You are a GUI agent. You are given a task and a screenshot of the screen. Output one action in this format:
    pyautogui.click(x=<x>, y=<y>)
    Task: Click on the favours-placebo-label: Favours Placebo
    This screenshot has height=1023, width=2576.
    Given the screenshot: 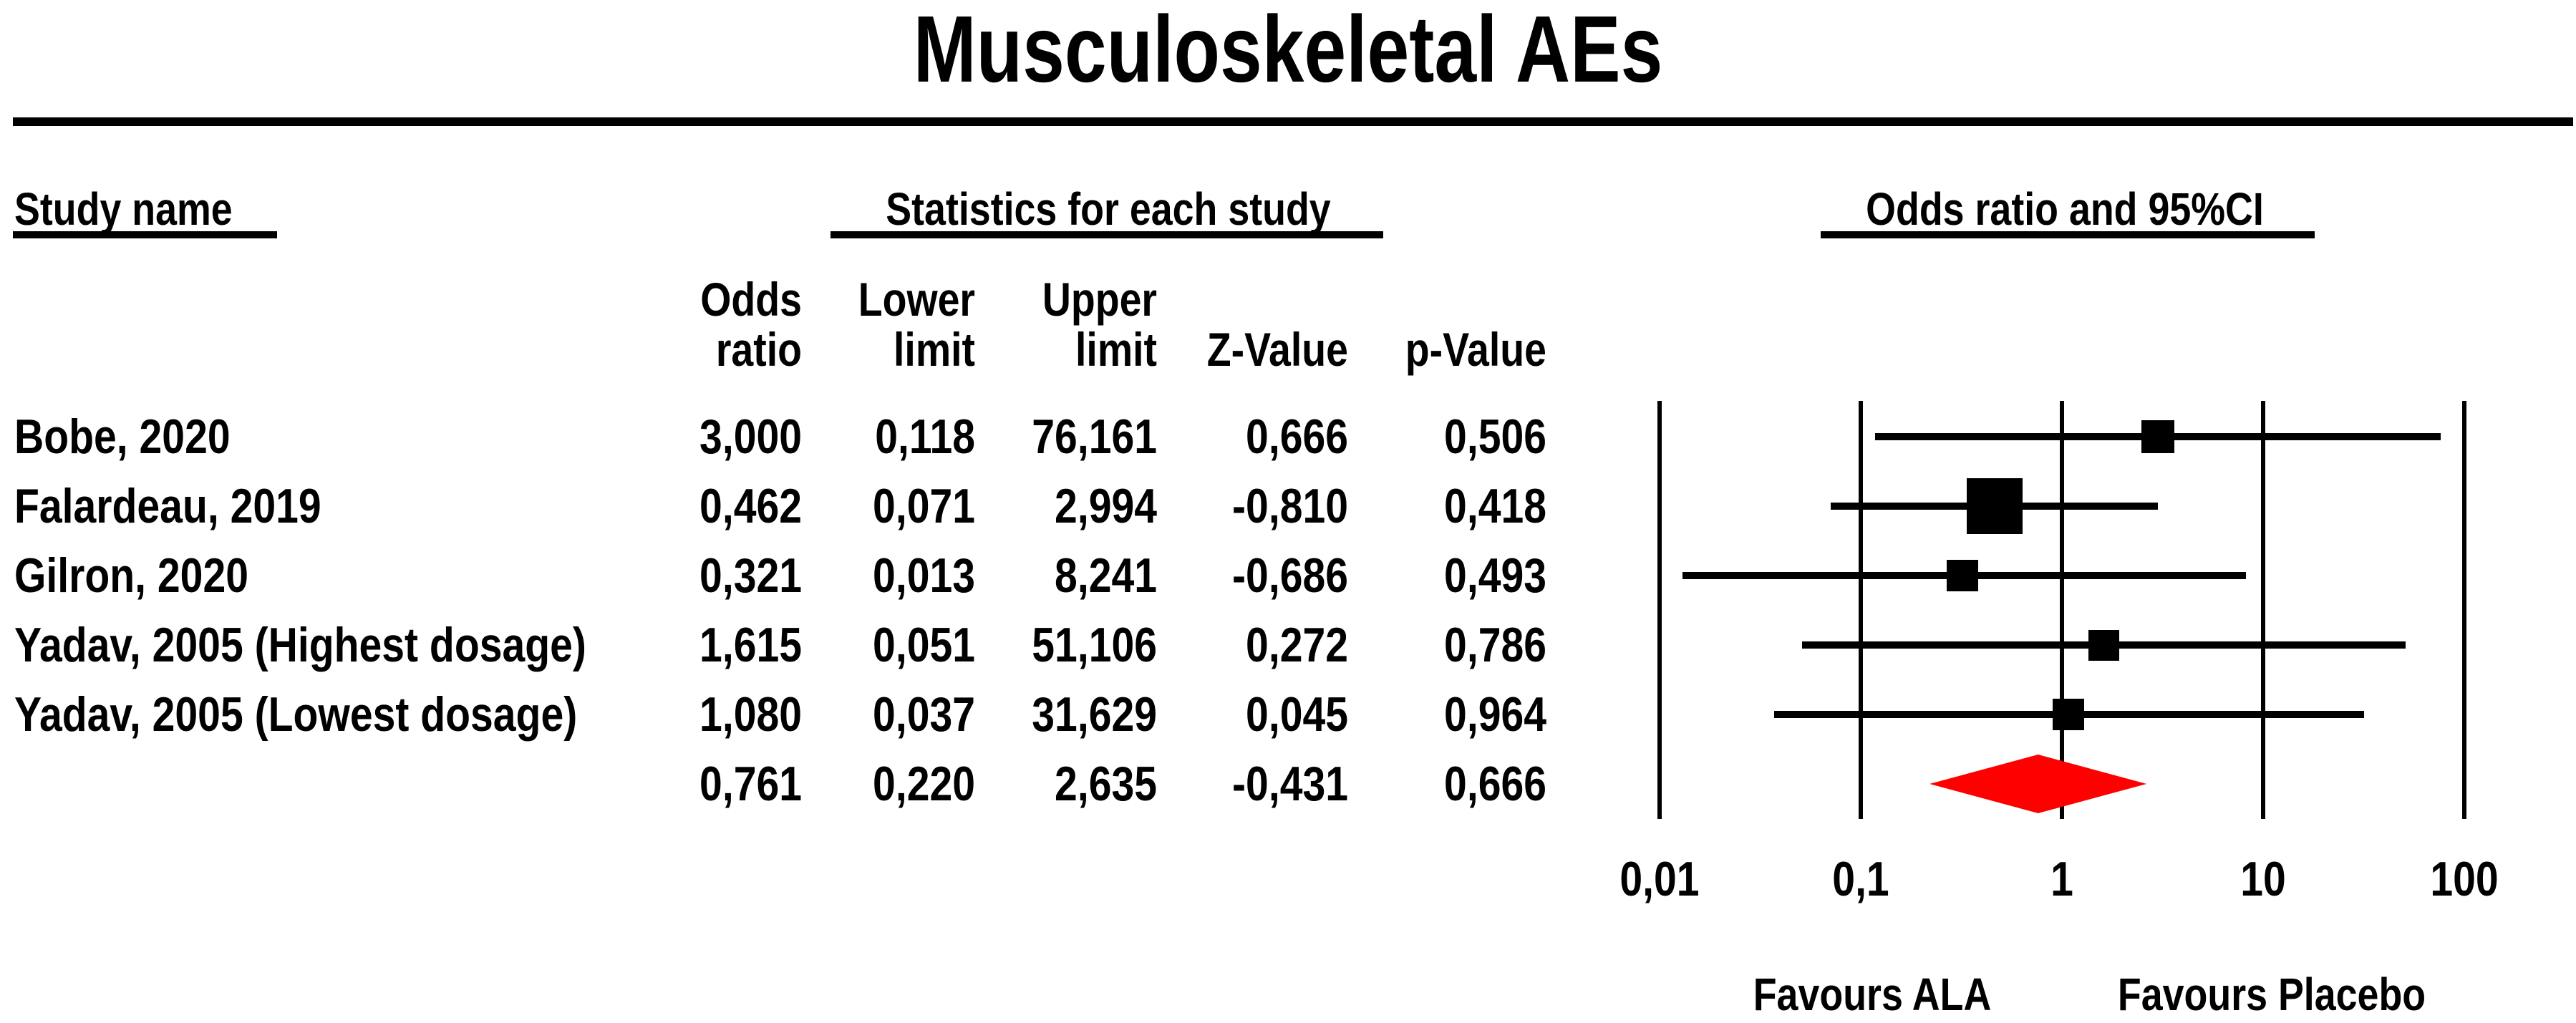 What is the action you would take?
    pyautogui.click(x=2272, y=995)
    